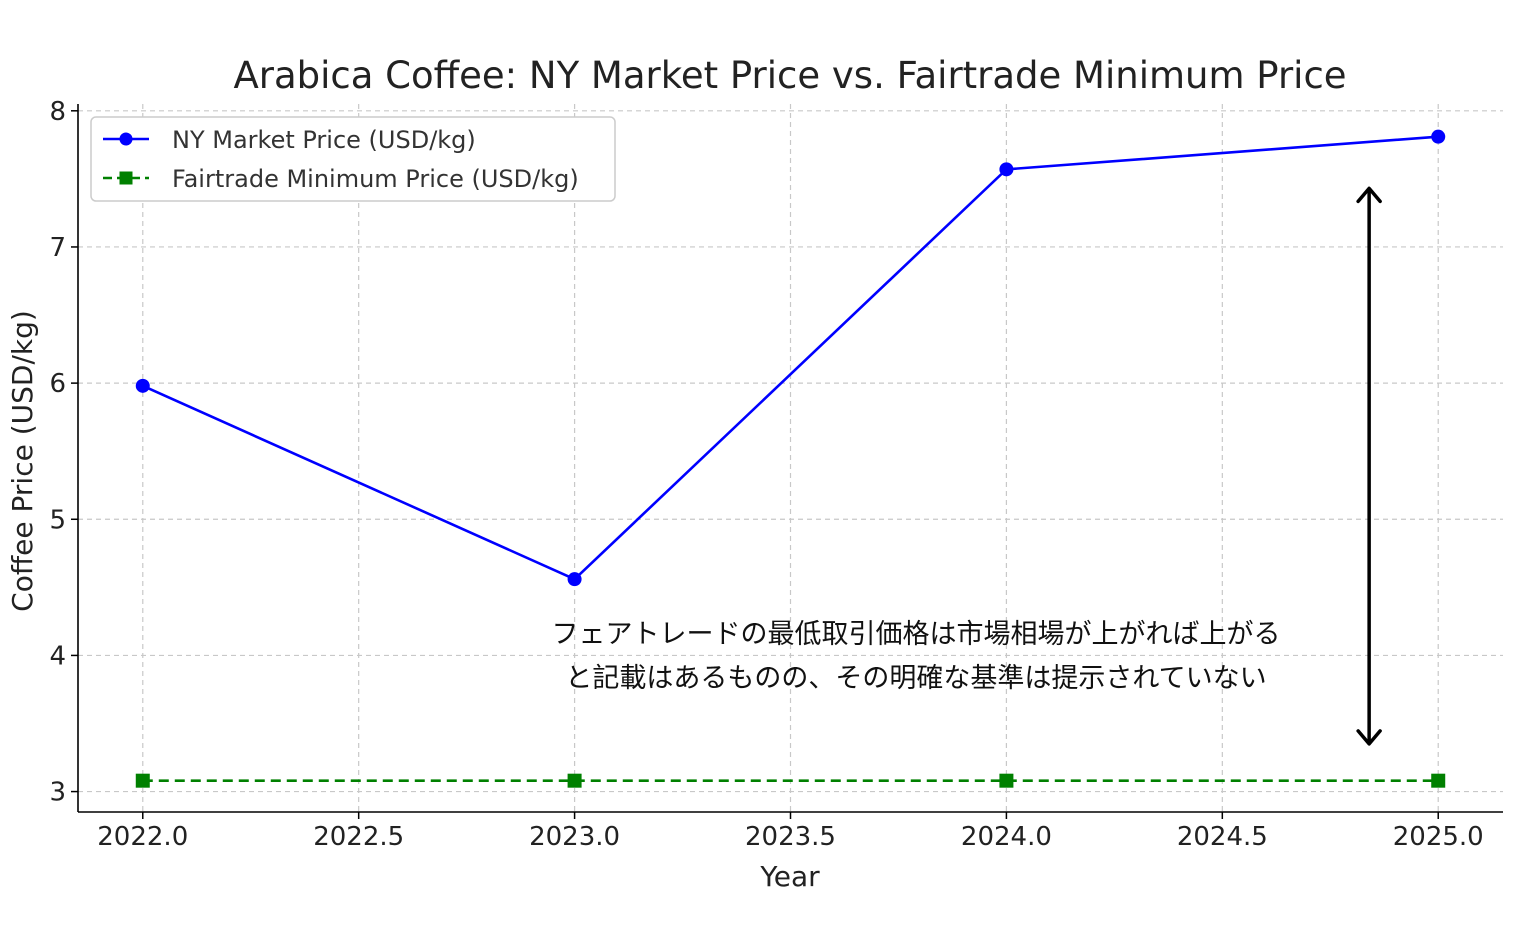 The height and width of the screenshot is (938, 1514). I want to click on x-tick-label: 2022.0, so click(142, 837).